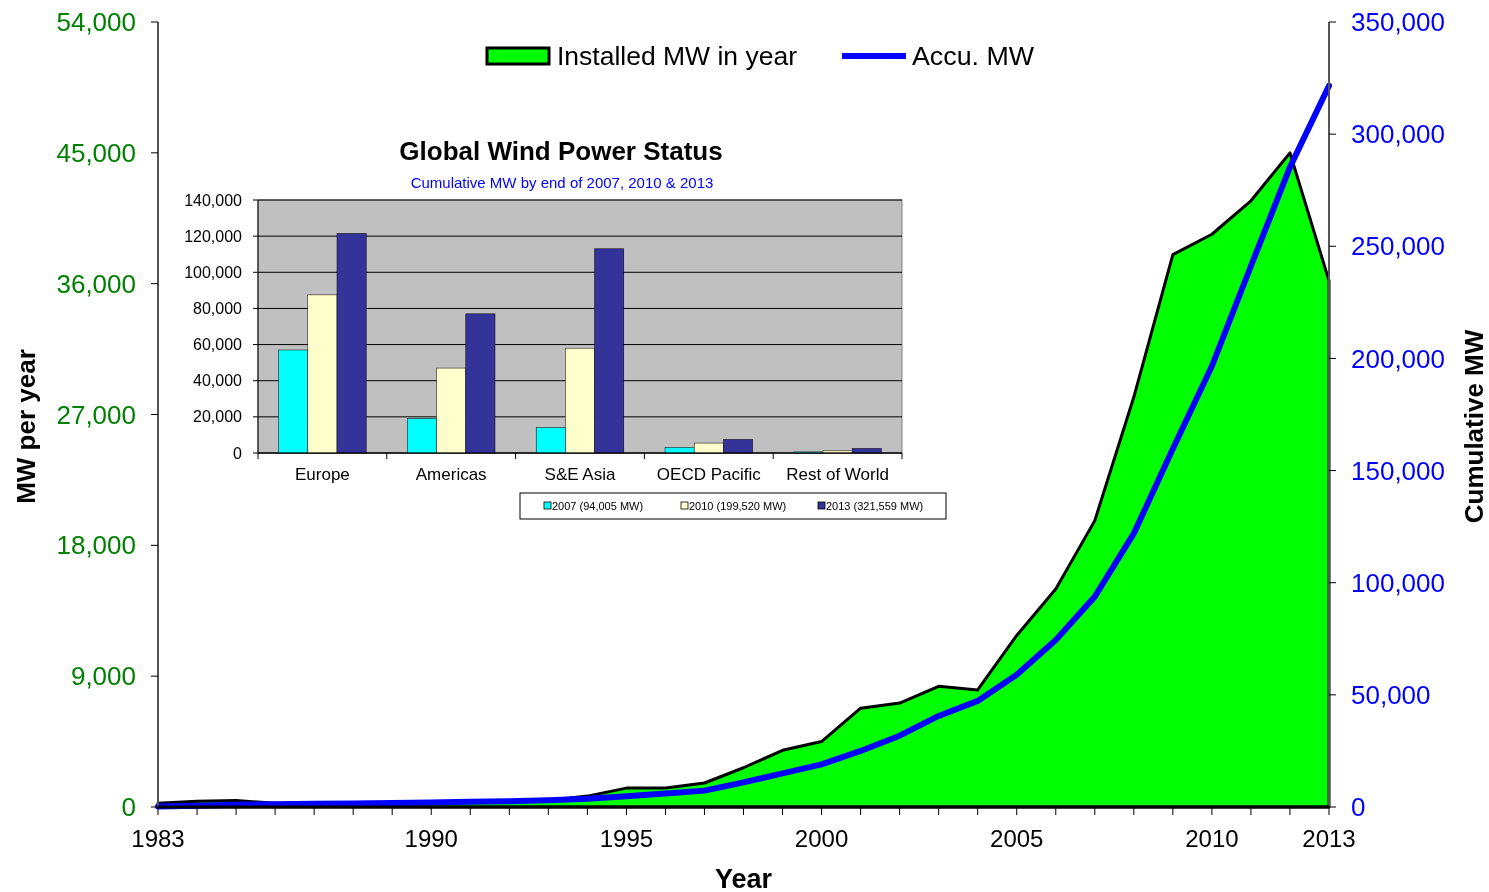 The width and height of the screenshot is (1489, 892). What do you see at coordinates (218, 417) in the screenshot?
I see `y-tick-label: 20,000` at bounding box center [218, 417].